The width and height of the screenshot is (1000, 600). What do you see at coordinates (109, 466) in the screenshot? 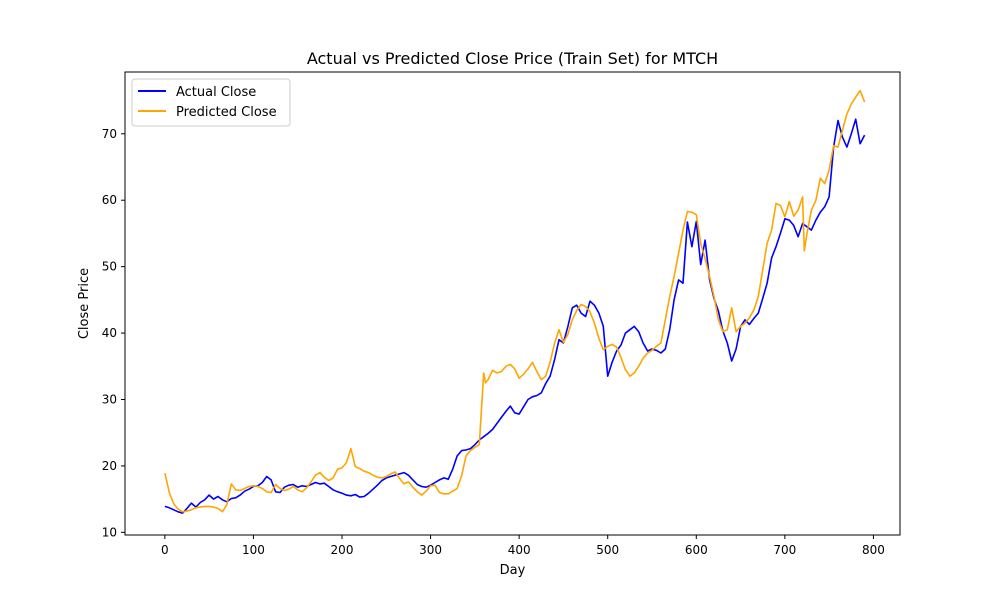
I see `y-tick-label: 20` at bounding box center [109, 466].